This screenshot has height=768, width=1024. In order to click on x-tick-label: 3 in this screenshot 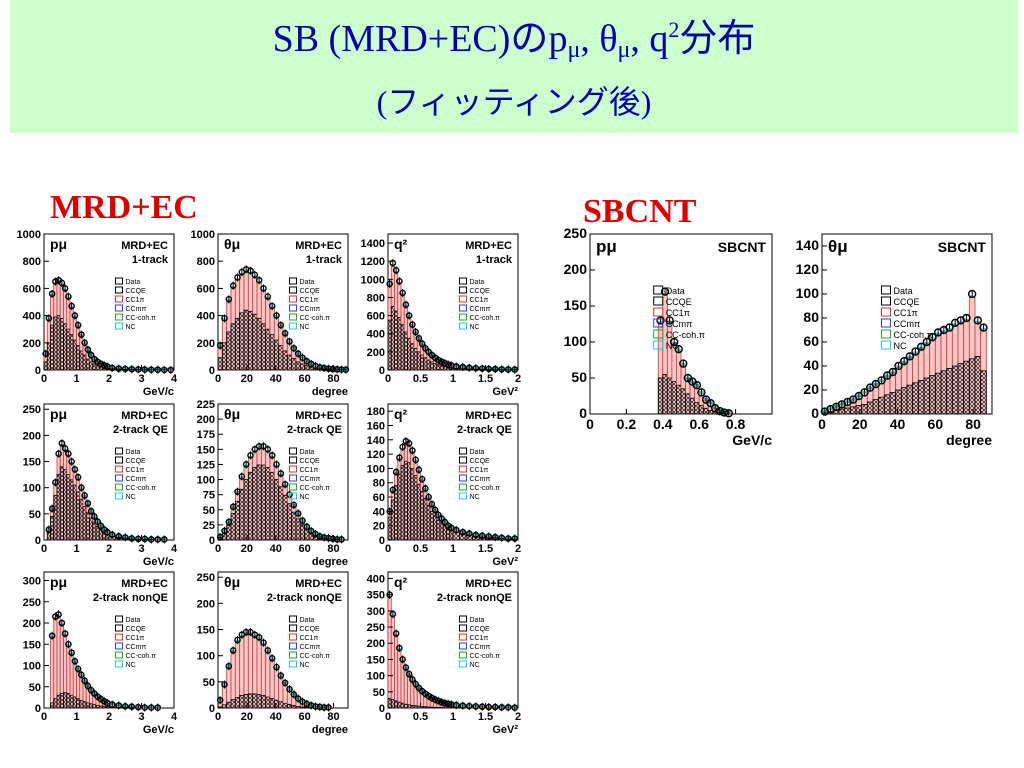, I will do `click(141, 717)`.